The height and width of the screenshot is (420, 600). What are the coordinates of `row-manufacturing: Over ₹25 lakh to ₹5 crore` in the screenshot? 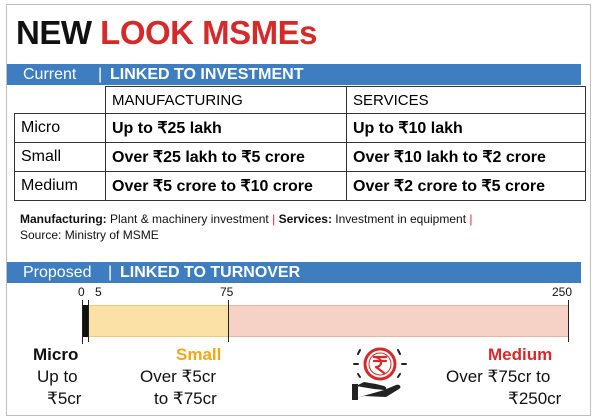 It's located at (226, 157).